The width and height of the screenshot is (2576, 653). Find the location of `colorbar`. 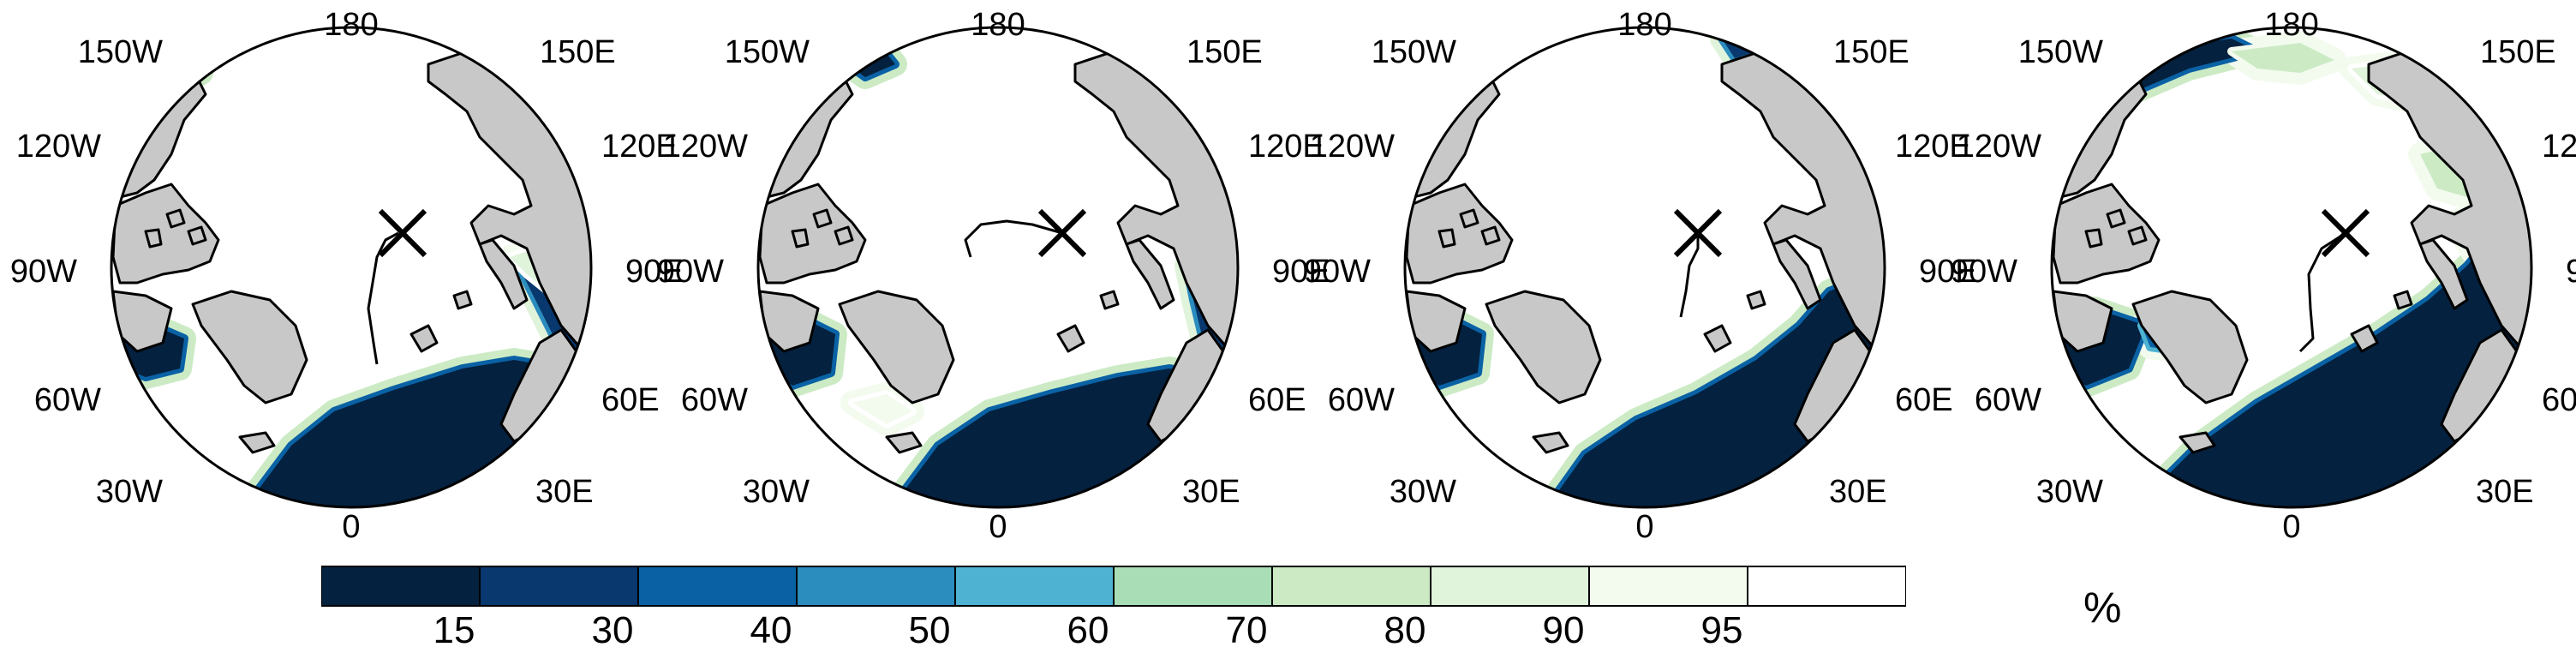

colorbar is located at coordinates (1114, 586).